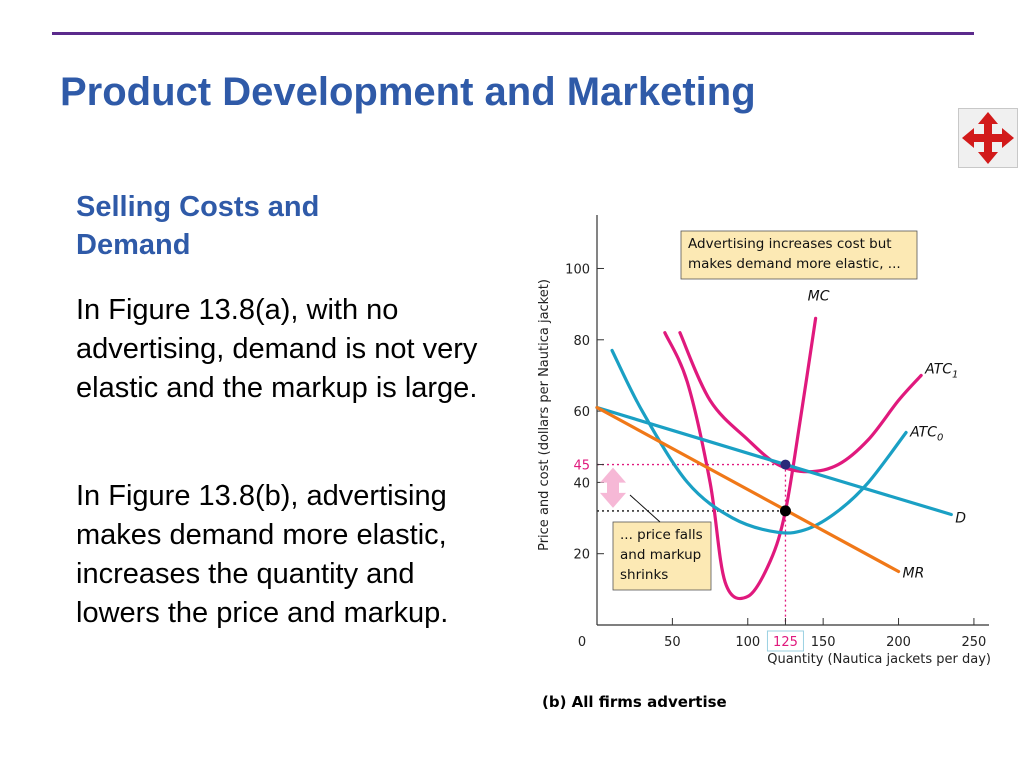 This screenshot has width=1024, height=768. Describe the element at coordinates (581, 483) in the screenshot. I see `y-tick-label: 40` at that location.